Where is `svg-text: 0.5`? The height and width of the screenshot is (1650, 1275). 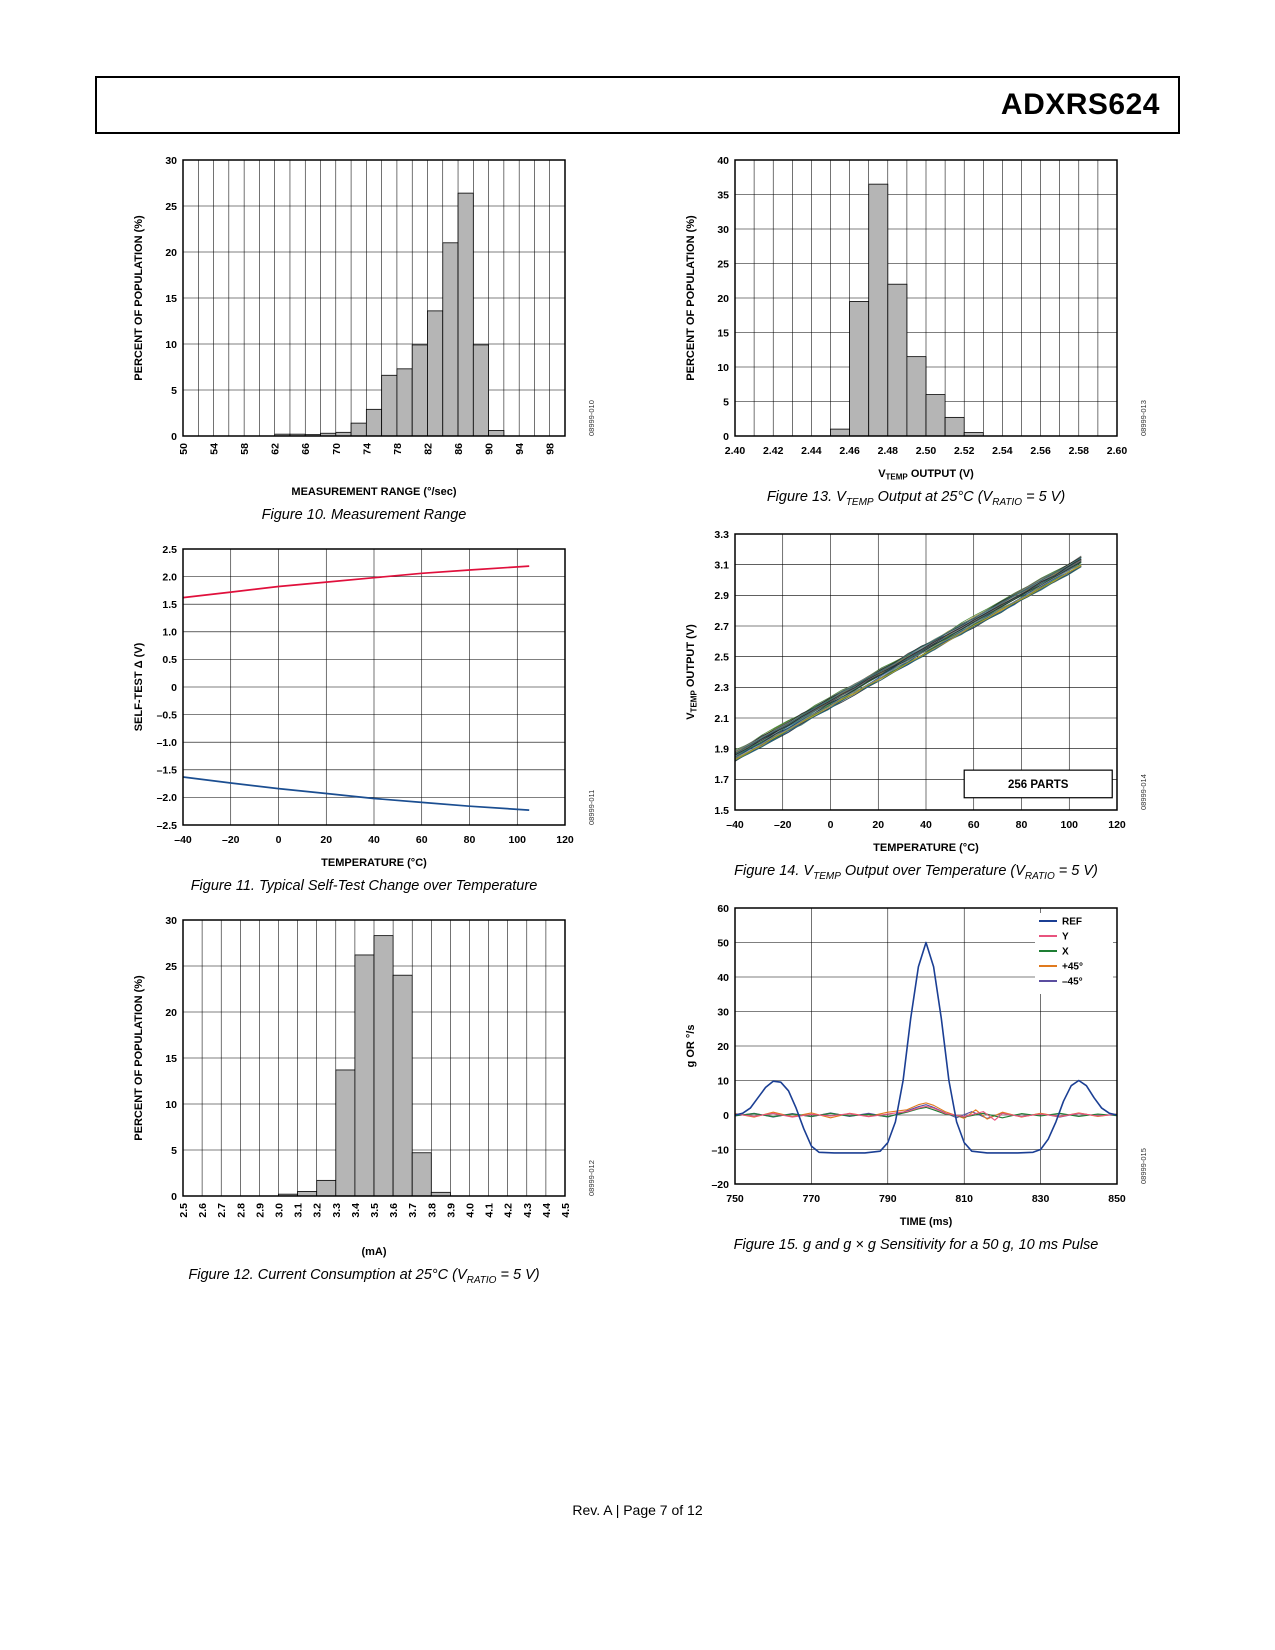
svg-text: 0.5 is located at coordinates (169, 660).